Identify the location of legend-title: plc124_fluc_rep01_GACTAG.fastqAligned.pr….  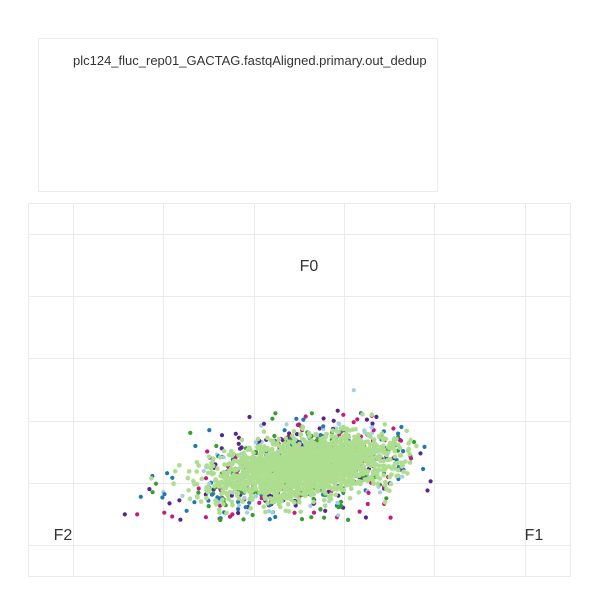
(250, 60).